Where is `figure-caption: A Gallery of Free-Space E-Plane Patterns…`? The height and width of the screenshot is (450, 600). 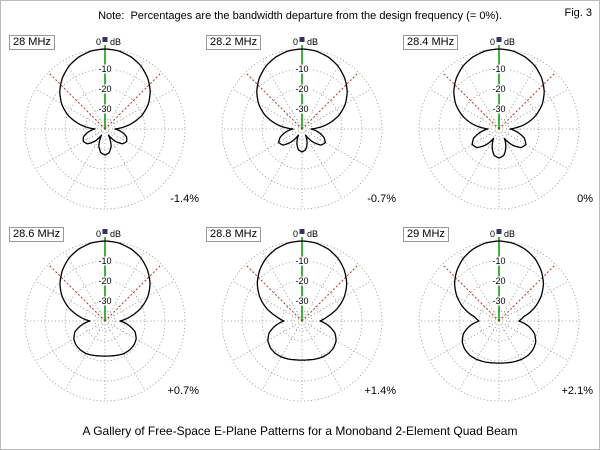 figure-caption: A Gallery of Free-Space E-Plane Patterns… is located at coordinates (300, 431).